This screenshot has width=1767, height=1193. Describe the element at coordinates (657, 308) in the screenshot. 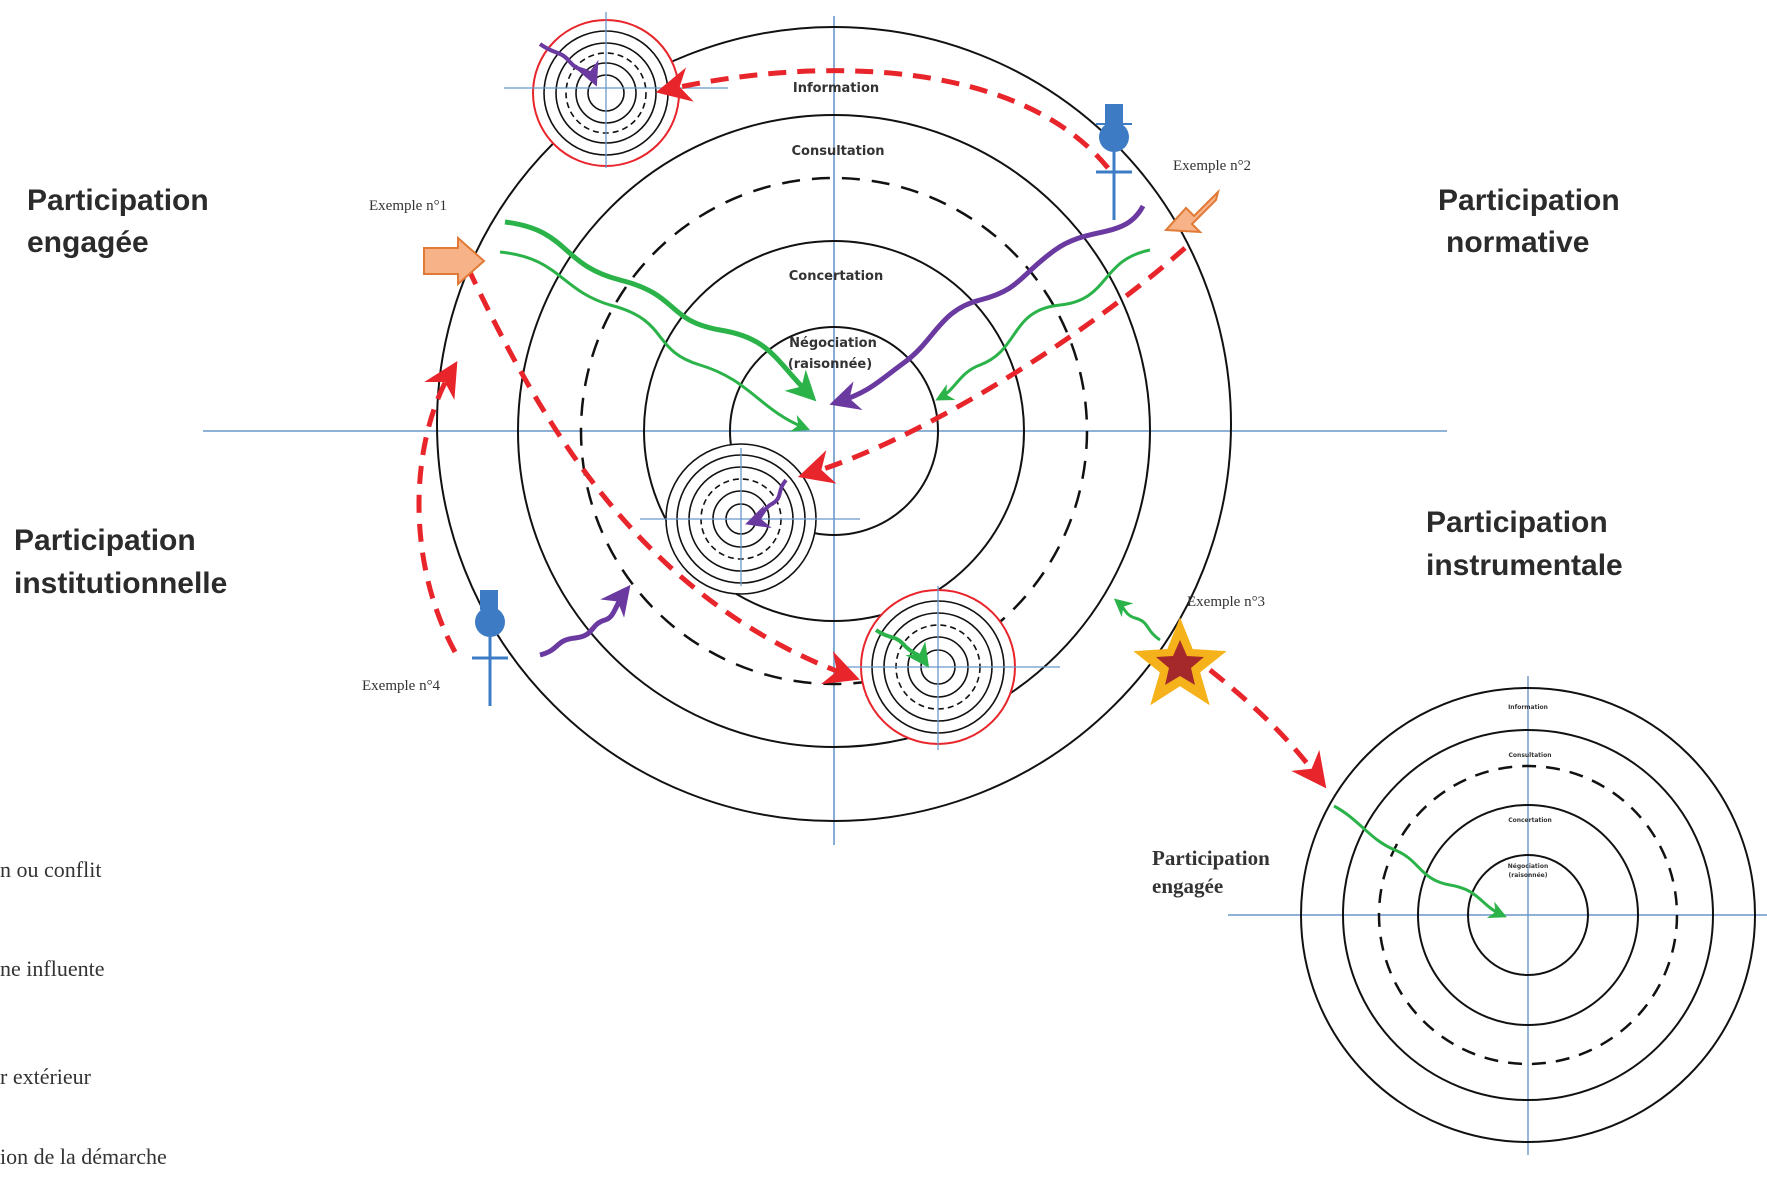

I see `green-path-ex1-thick` at that location.